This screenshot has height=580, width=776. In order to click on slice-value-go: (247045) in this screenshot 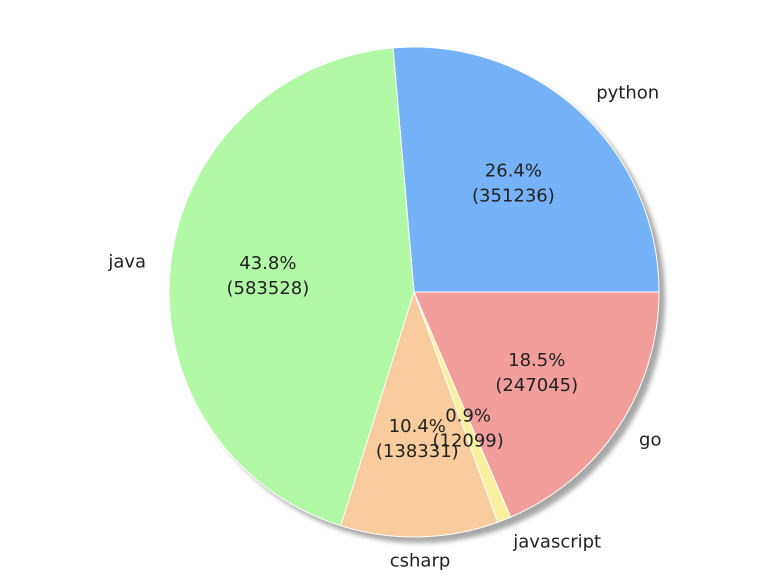, I will do `click(536, 385)`.